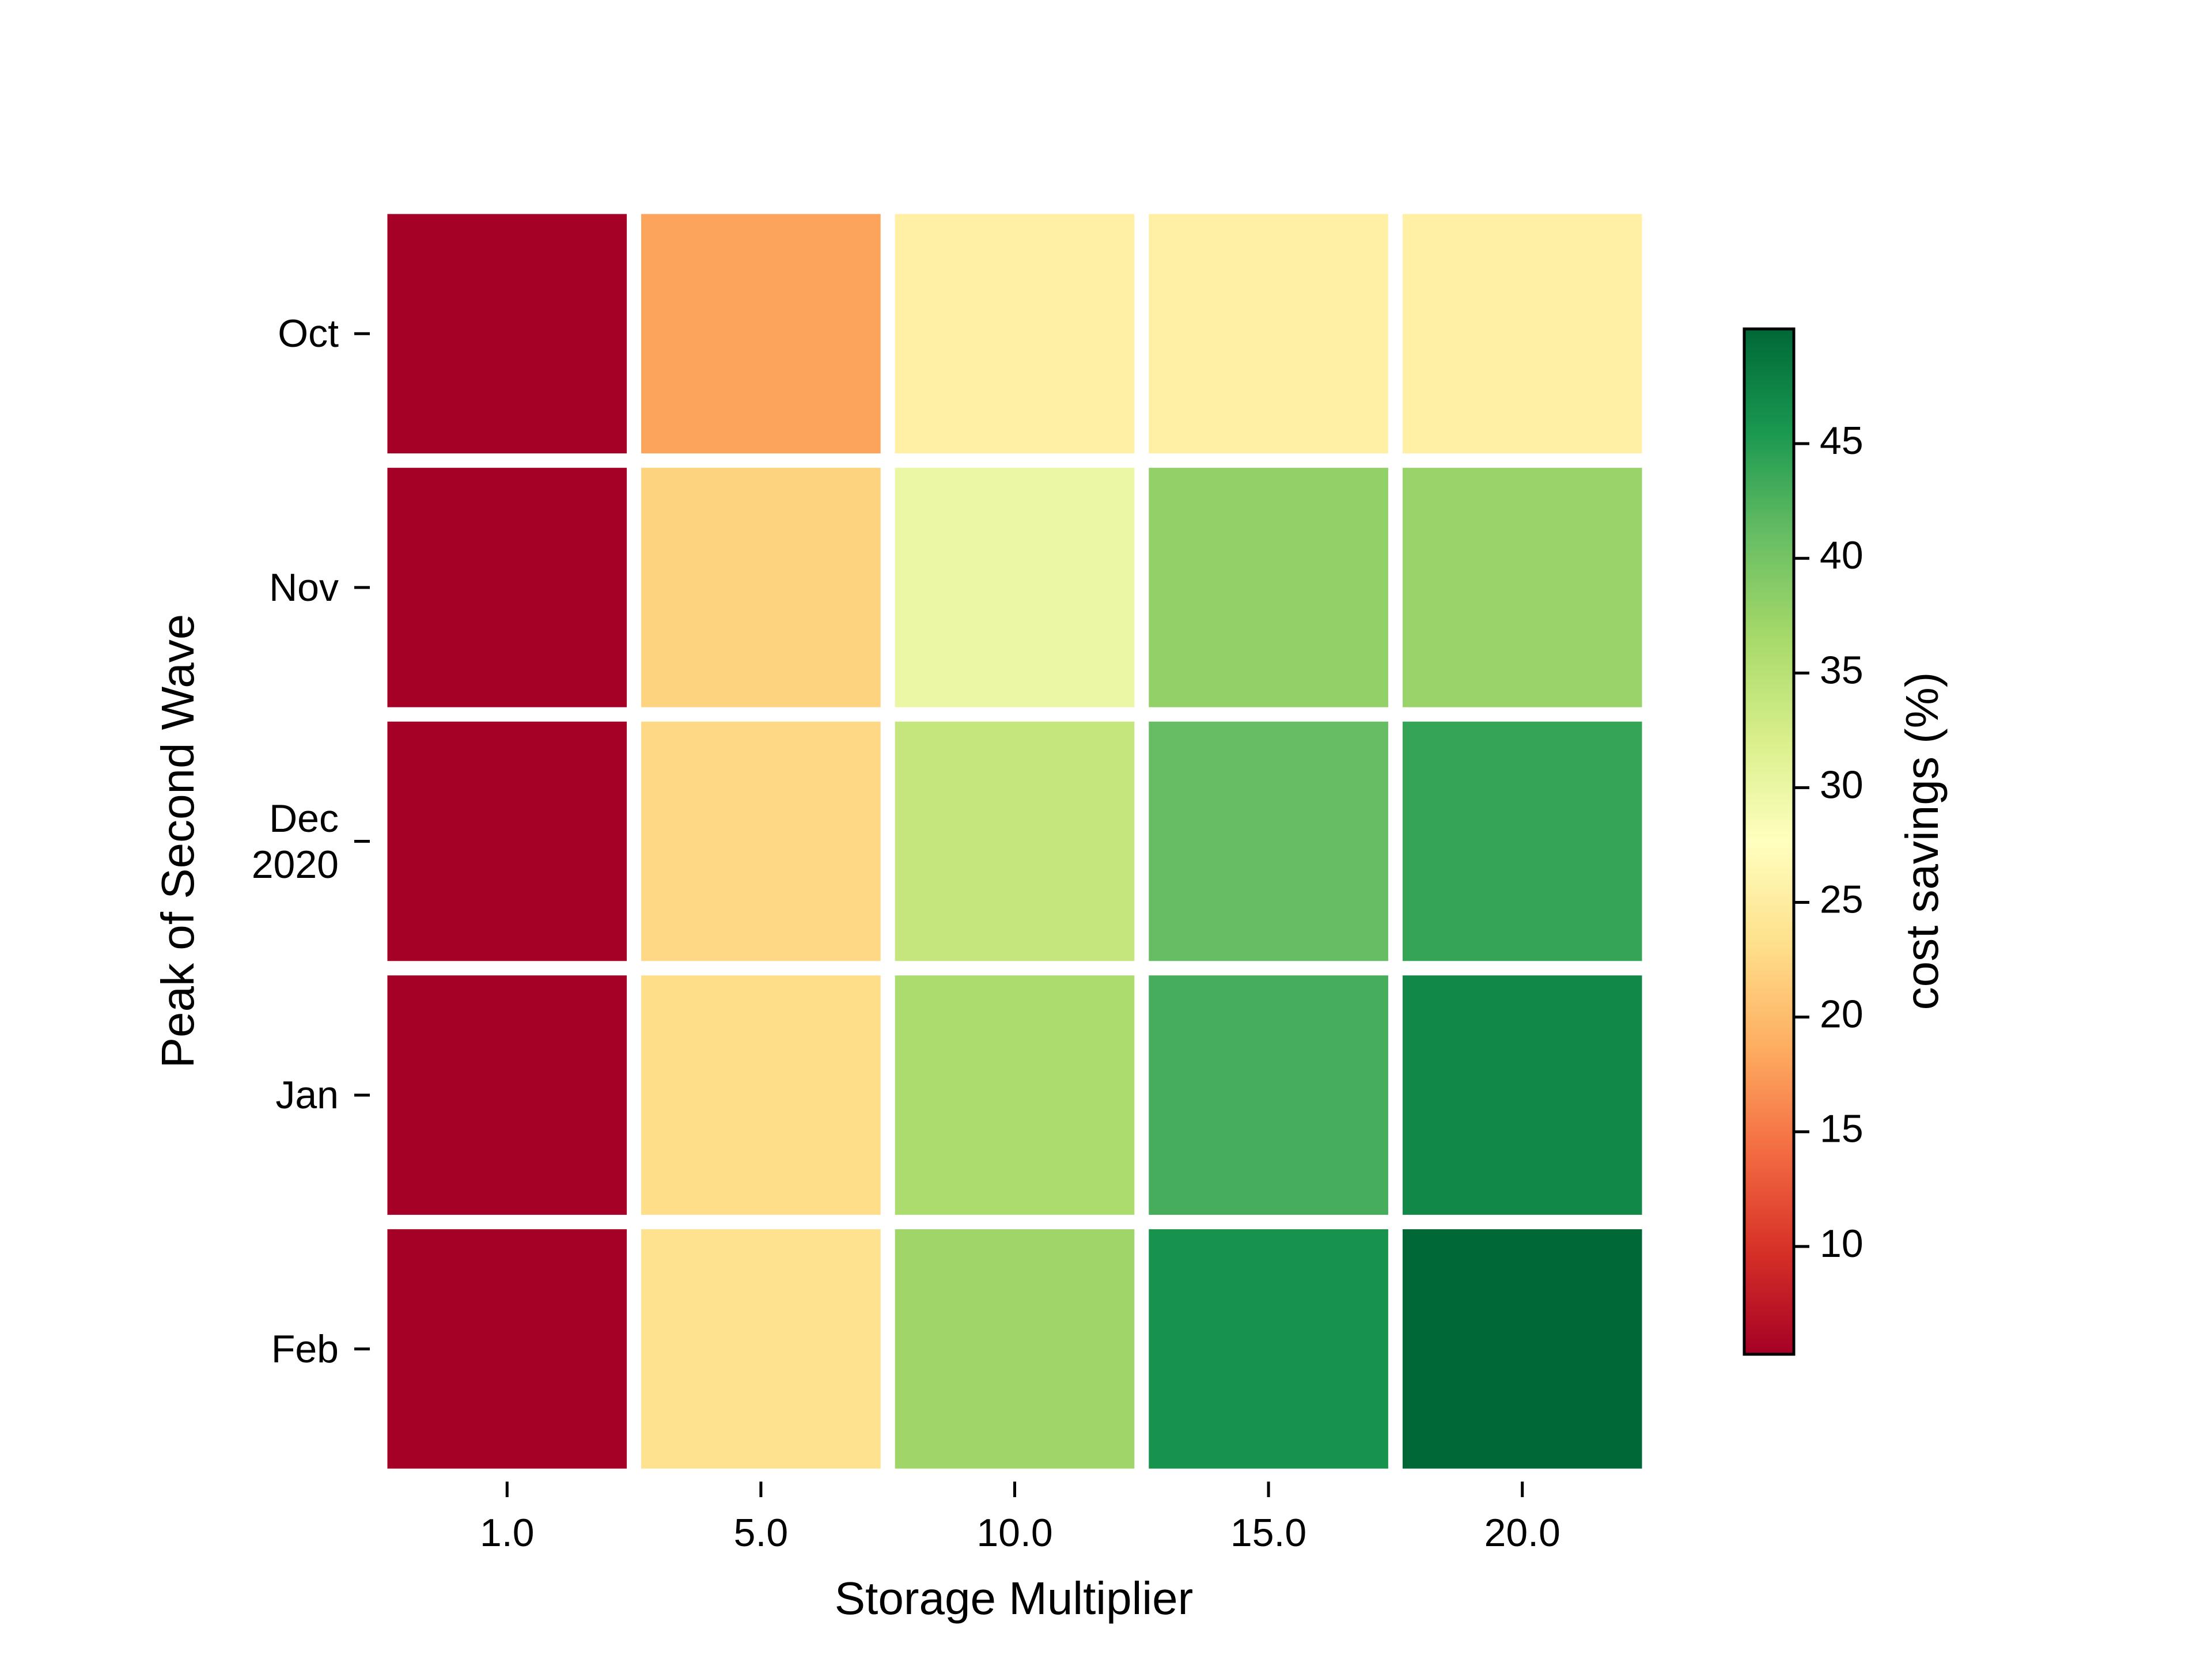  Describe the element at coordinates (1769, 841) in the screenshot. I see `colorbar` at that location.